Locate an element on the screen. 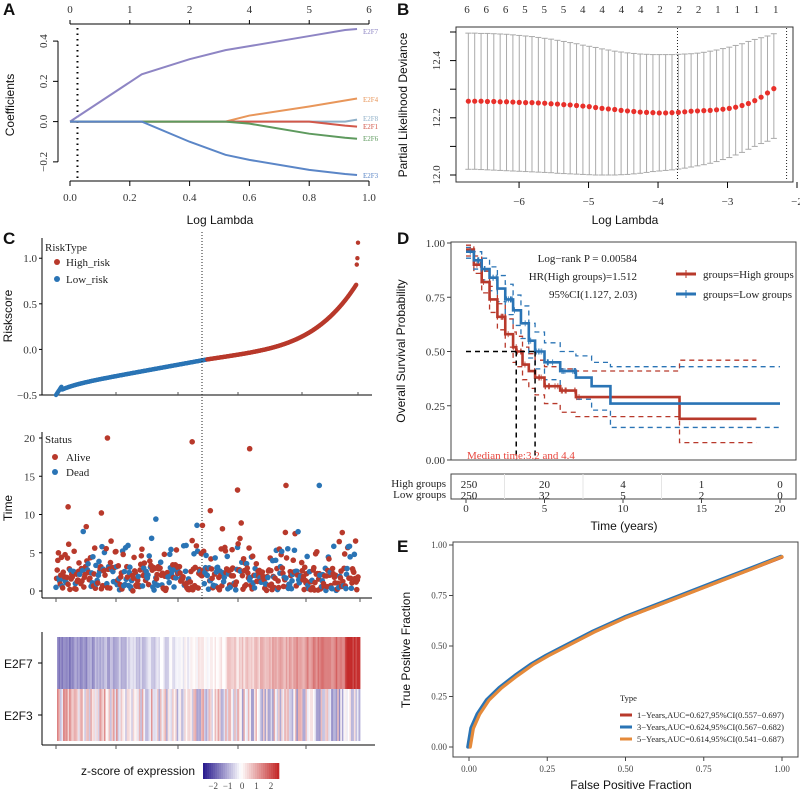 The image size is (800, 789). y-tick-label: 12.0 is located at coordinates (437, 175).